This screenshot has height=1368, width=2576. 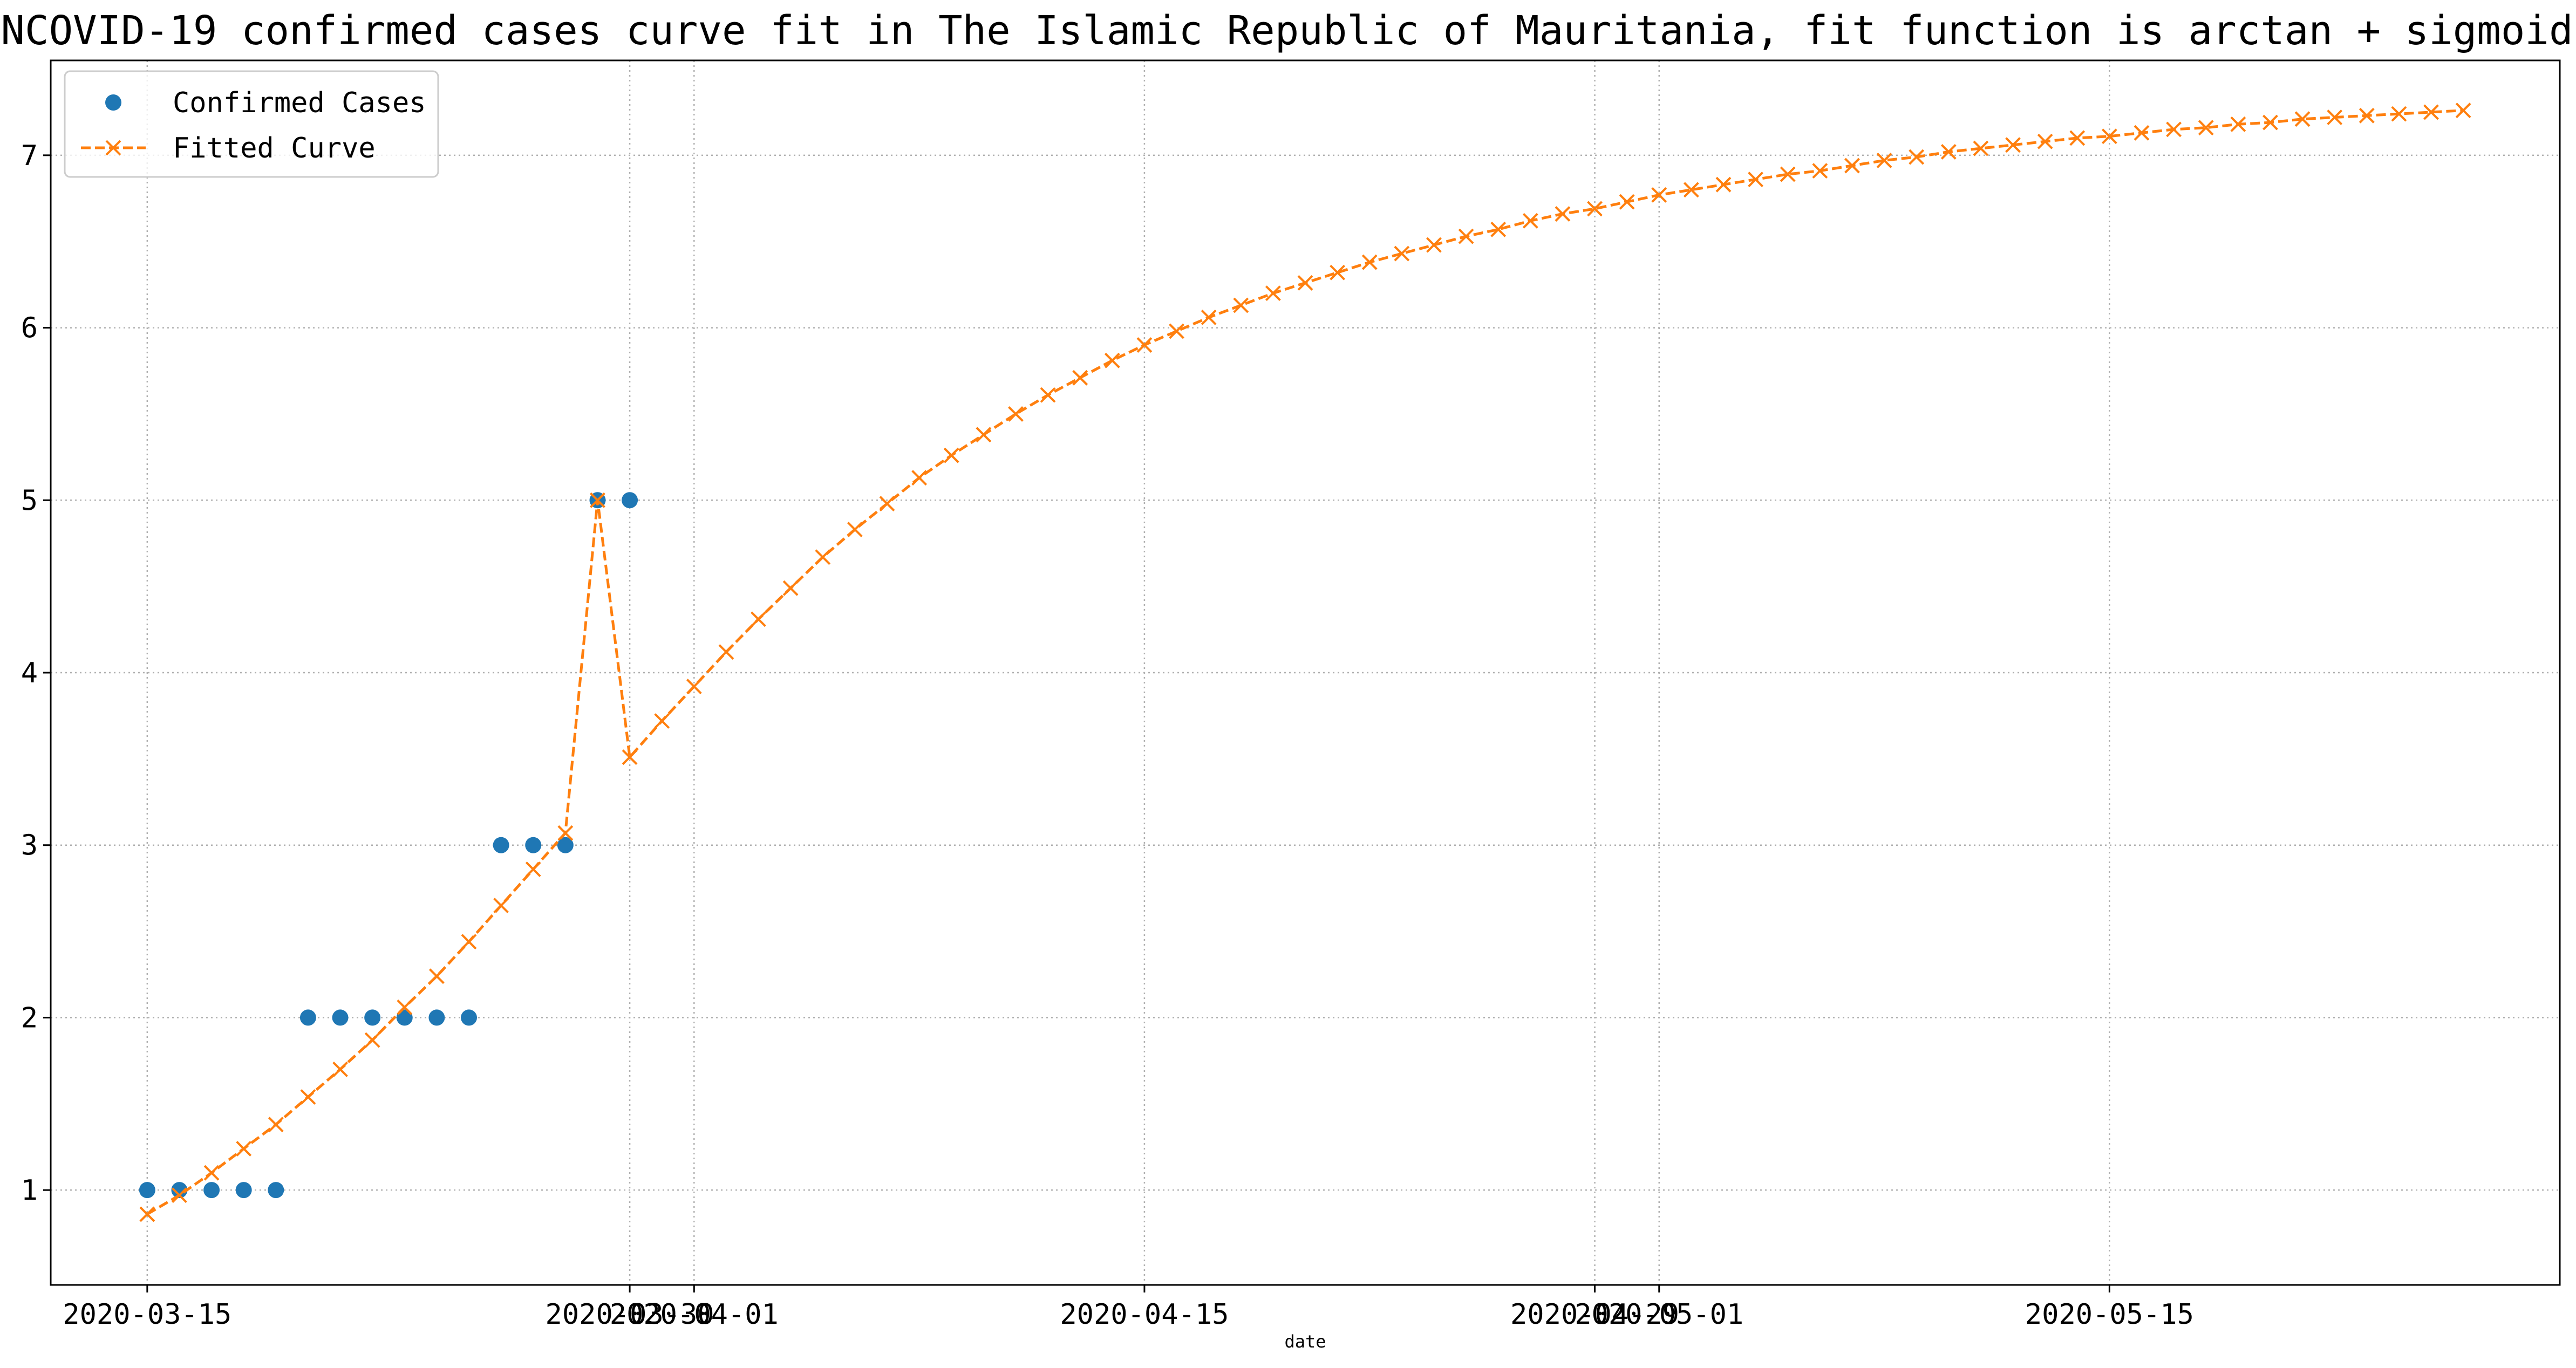 I want to click on y-tick-label: 5, so click(x=29, y=500).